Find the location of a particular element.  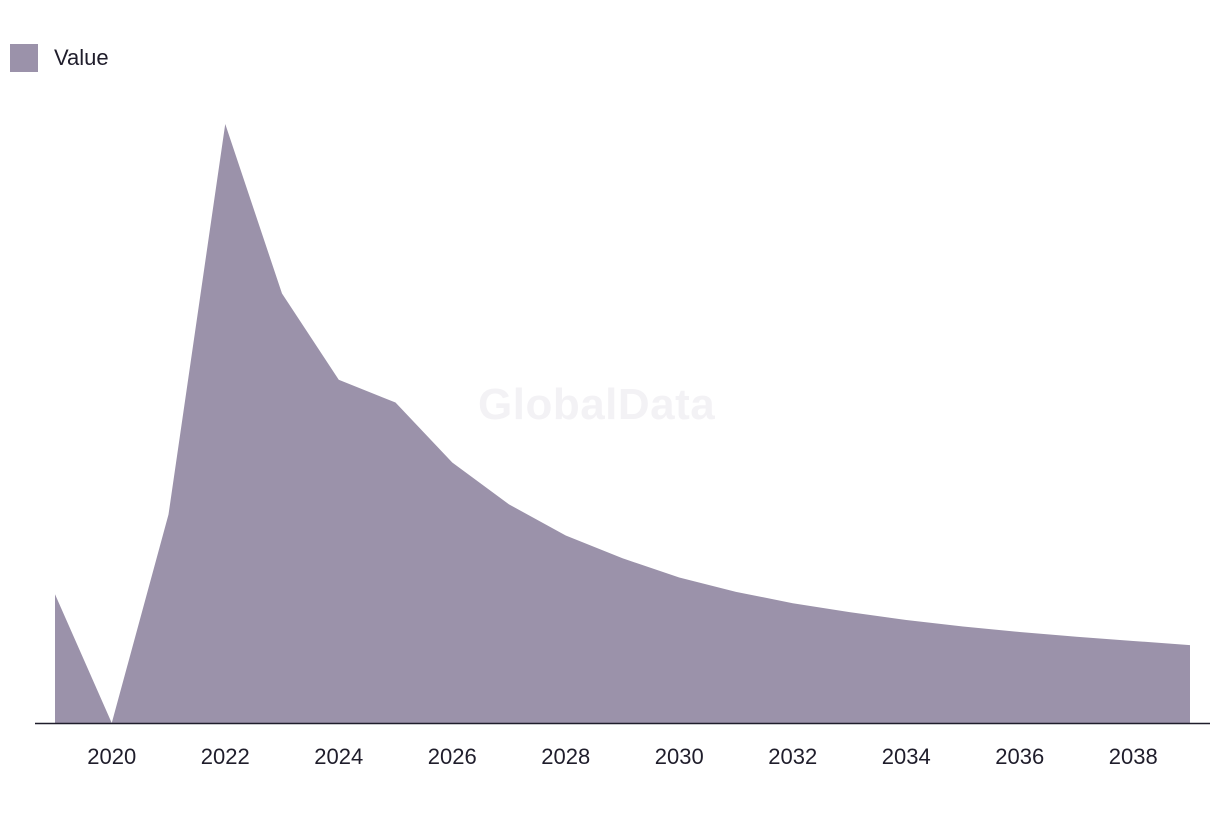

legend-label: Value is located at coordinates (81, 57).